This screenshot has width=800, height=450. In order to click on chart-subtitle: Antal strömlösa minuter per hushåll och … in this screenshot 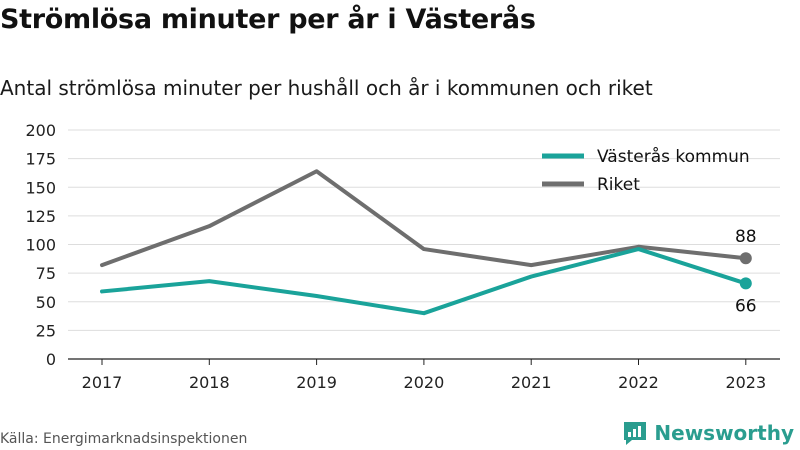, I will do `click(326, 88)`.